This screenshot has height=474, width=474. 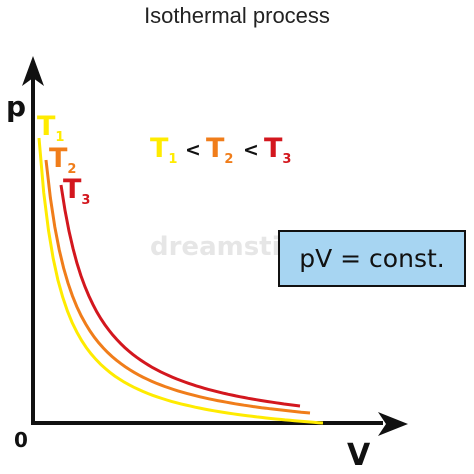 I want to click on relation-less-than-2: <, so click(x=251, y=150).